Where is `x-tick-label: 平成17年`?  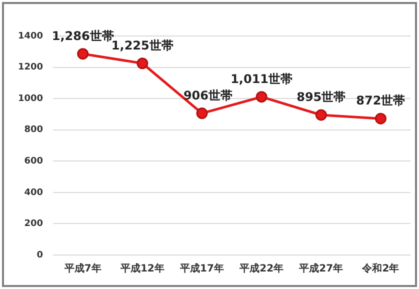
x-tick-label: 平成17年 is located at coordinates (201, 268).